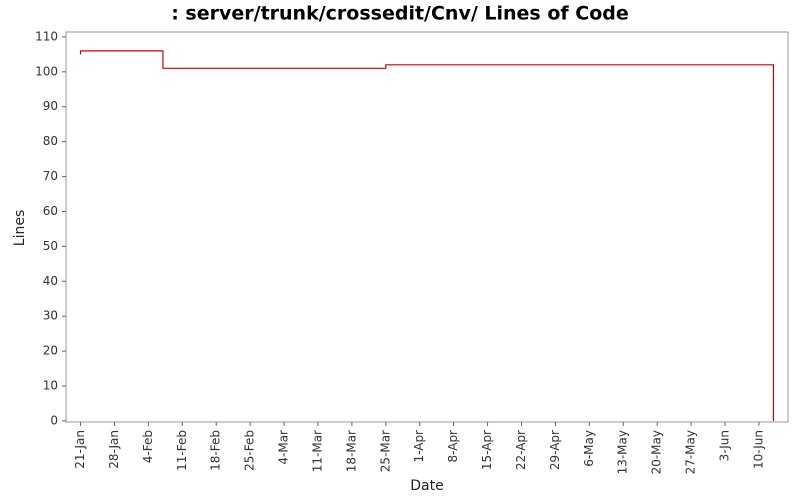 This screenshot has height=500, width=800. I want to click on y-tick-label: 30, so click(50, 316).